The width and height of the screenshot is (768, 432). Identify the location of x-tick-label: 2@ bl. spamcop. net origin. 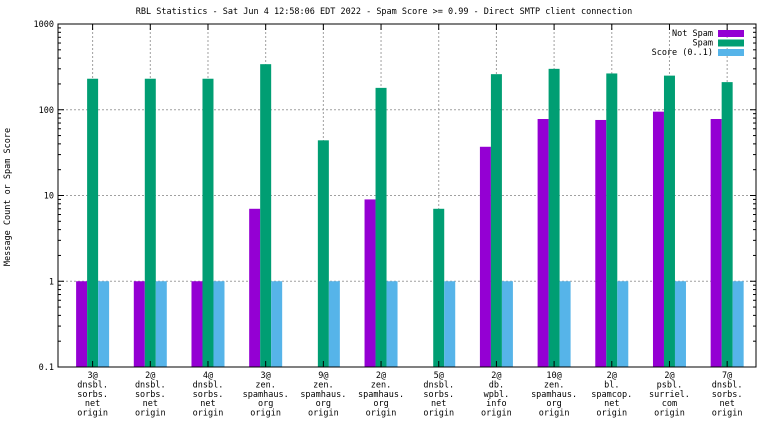
(611, 395).